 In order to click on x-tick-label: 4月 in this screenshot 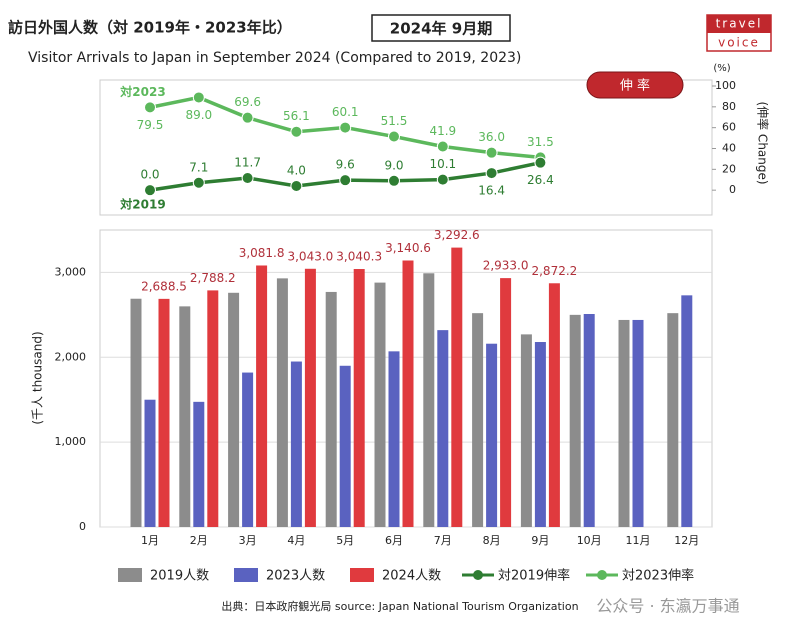, I will do `click(296, 540)`.